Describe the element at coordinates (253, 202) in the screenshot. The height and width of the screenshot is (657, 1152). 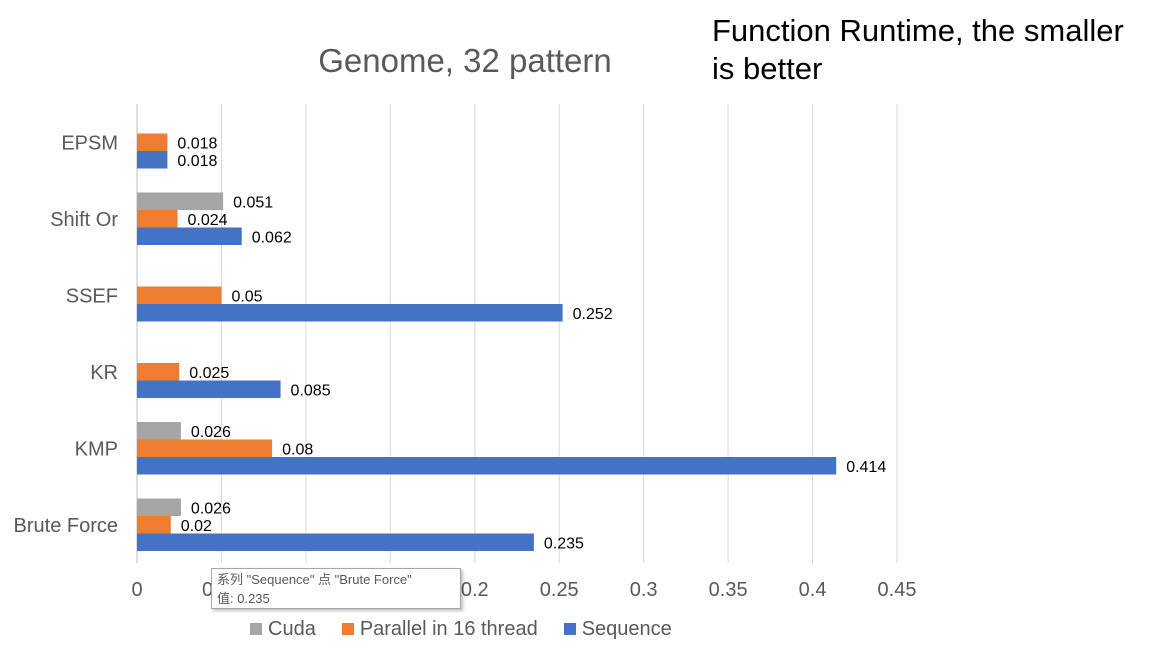
I see `data-label-cuda-shift-or: 0.051` at that location.